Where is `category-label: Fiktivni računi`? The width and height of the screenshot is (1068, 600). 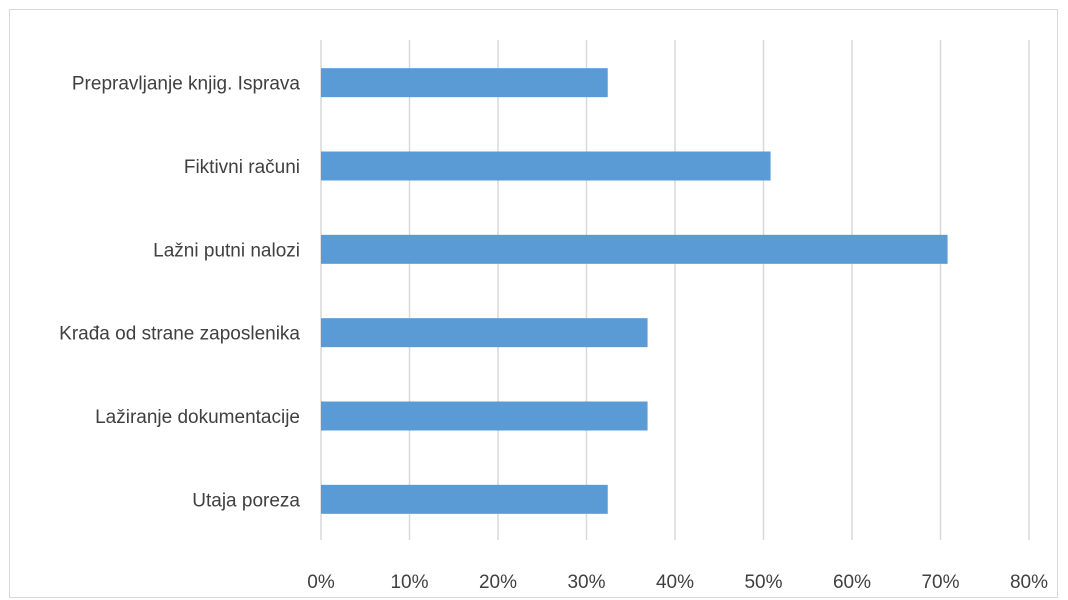 category-label: Fiktivni računi is located at coordinates (242, 167).